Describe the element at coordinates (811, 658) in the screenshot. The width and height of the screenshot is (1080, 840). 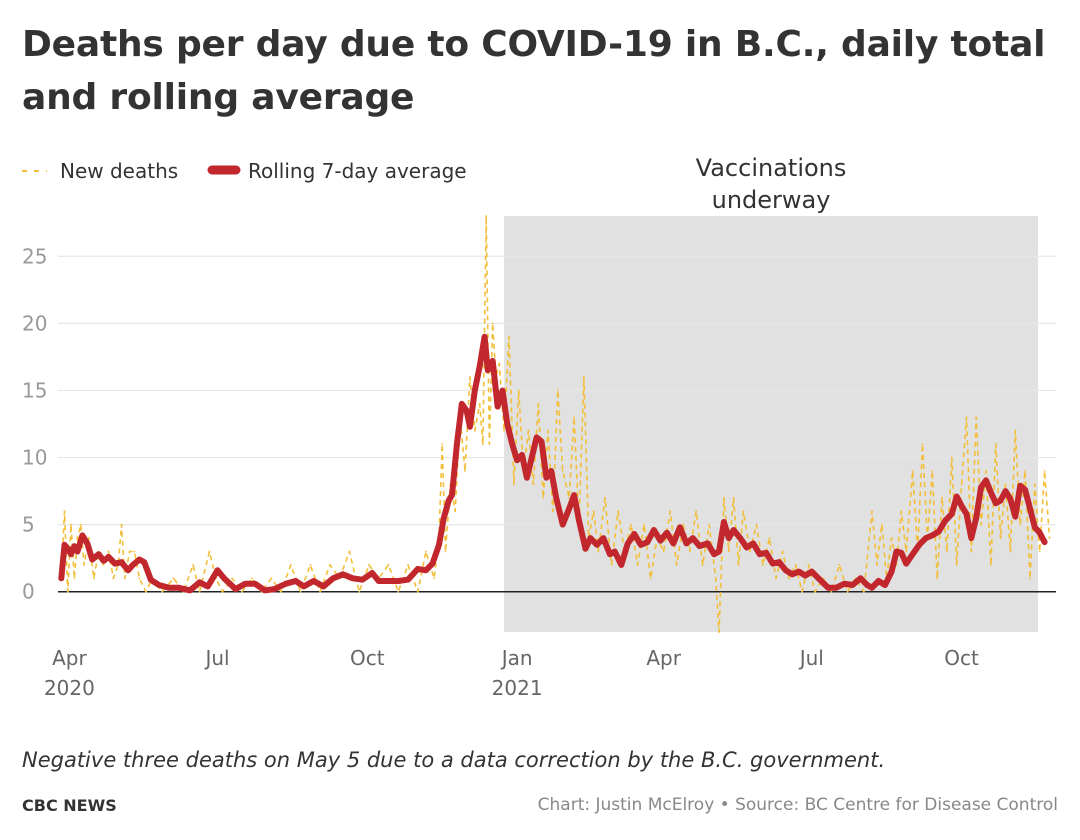
I see `x-tick-label: Jul` at that location.